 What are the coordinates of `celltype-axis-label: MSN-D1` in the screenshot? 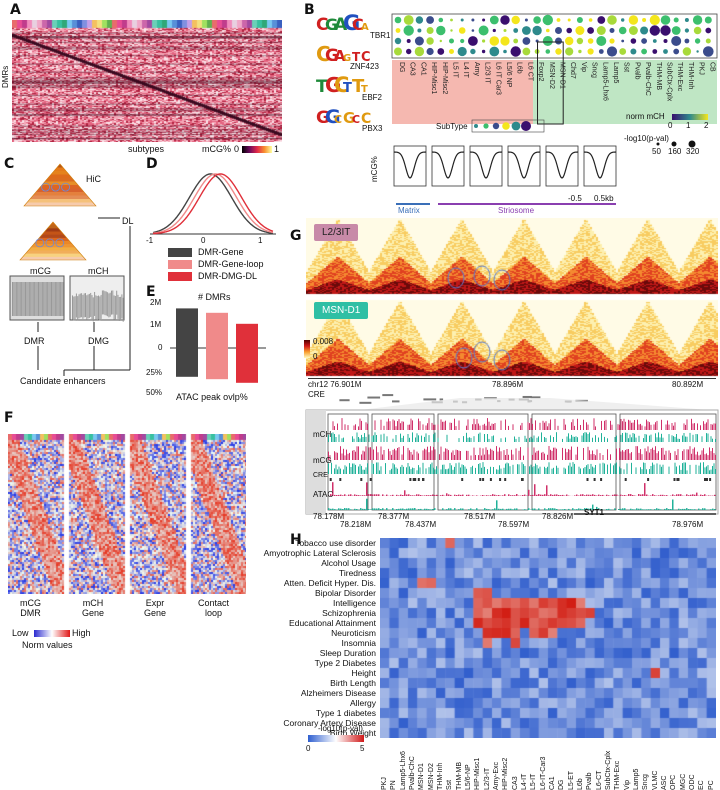 It's located at (421, 776).